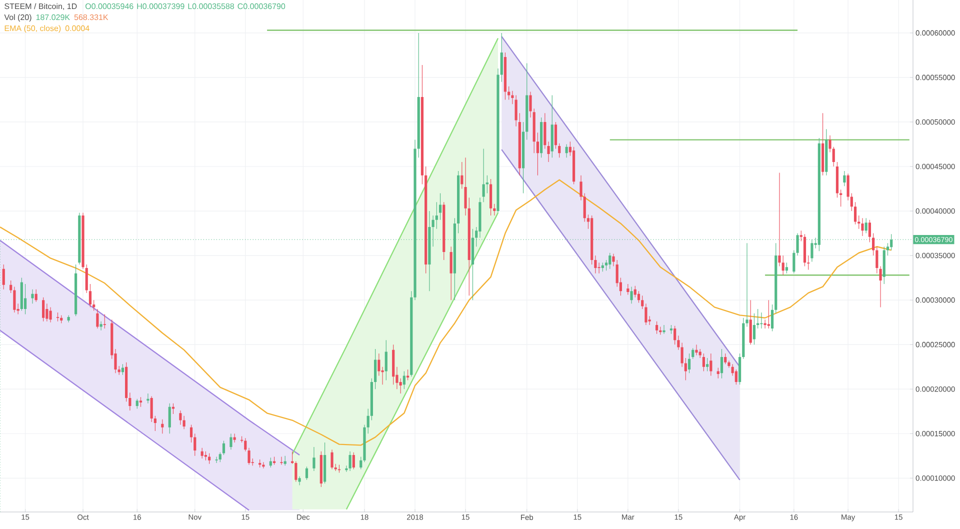 The height and width of the screenshot is (529, 960). Describe the element at coordinates (160, 6) in the screenshot. I see `annotation: H0.00037399` at that location.